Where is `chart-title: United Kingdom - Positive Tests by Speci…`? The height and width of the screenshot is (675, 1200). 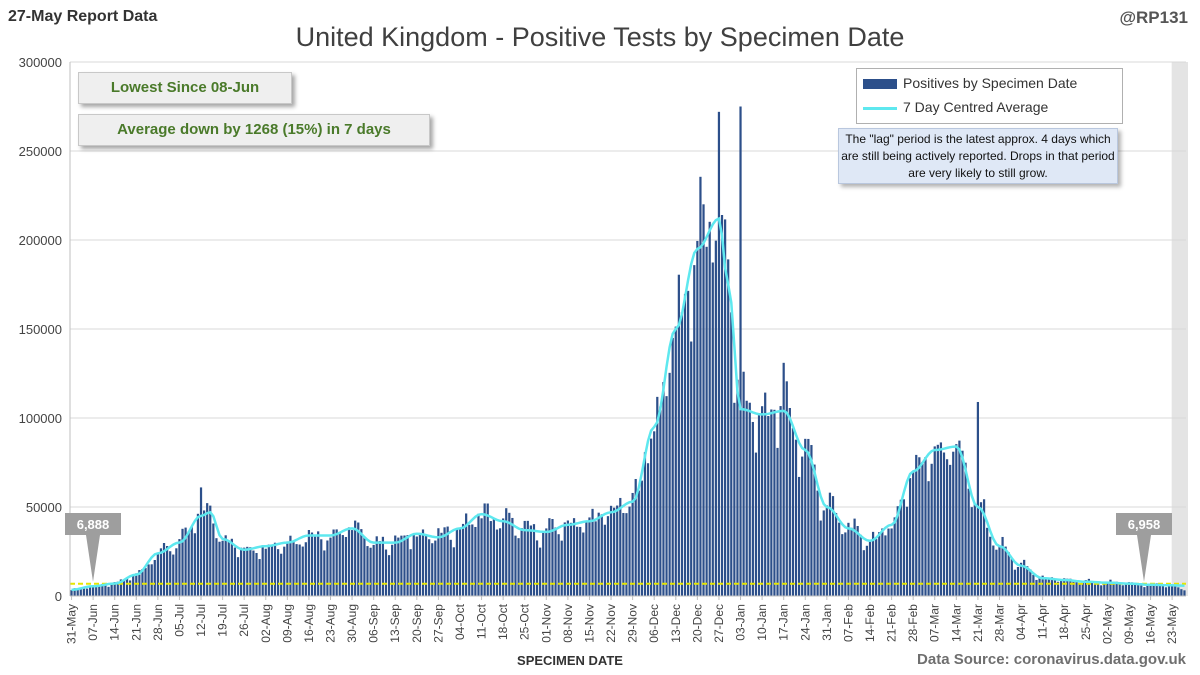 chart-title: United Kingdom - Positive Tests by Speci… is located at coordinates (600, 37).